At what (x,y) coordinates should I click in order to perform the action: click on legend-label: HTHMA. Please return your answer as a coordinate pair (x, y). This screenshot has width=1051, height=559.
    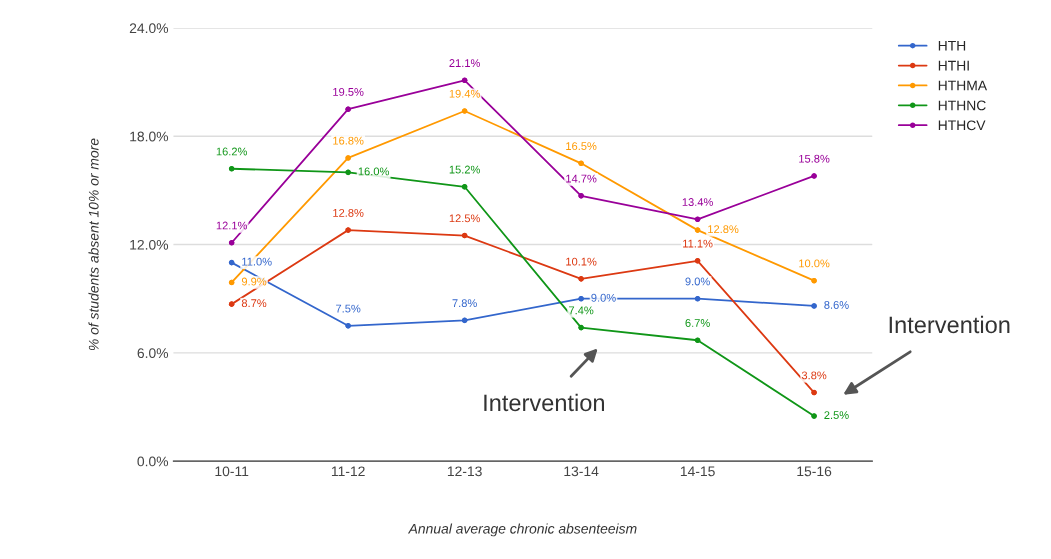
    Looking at the image, I should click on (963, 85).